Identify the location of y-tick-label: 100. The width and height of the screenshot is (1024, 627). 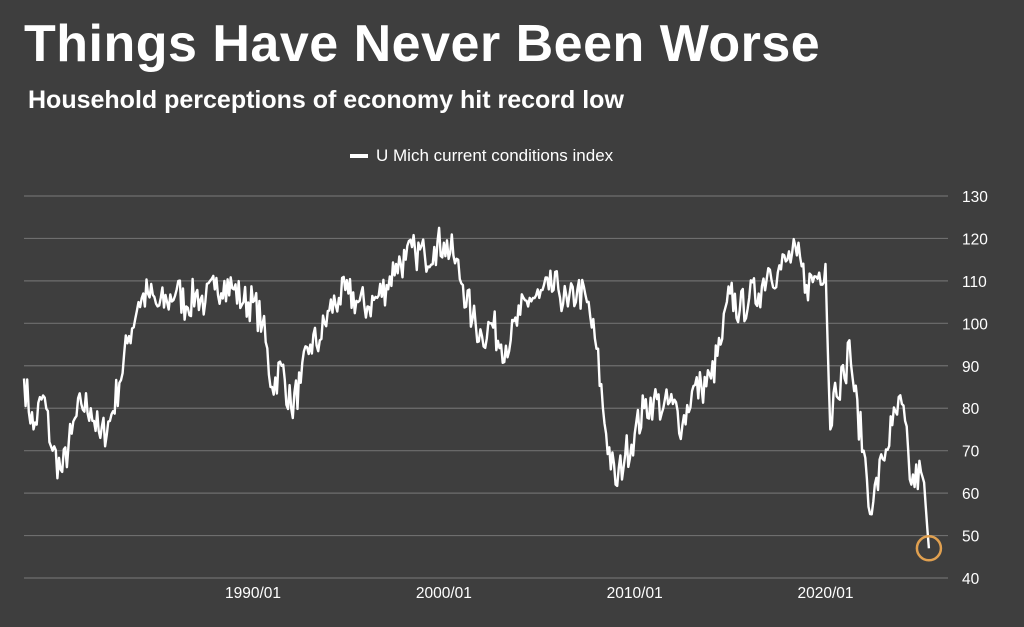
(975, 324).